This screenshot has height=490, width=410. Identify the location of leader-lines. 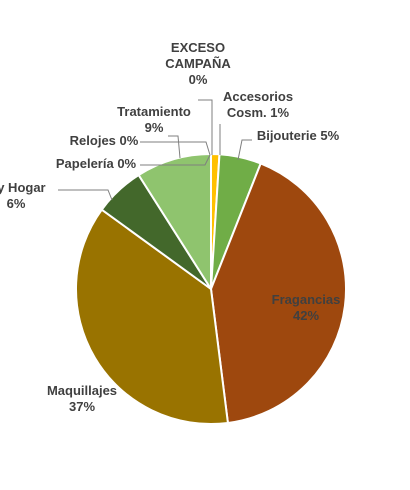
(155, 150).